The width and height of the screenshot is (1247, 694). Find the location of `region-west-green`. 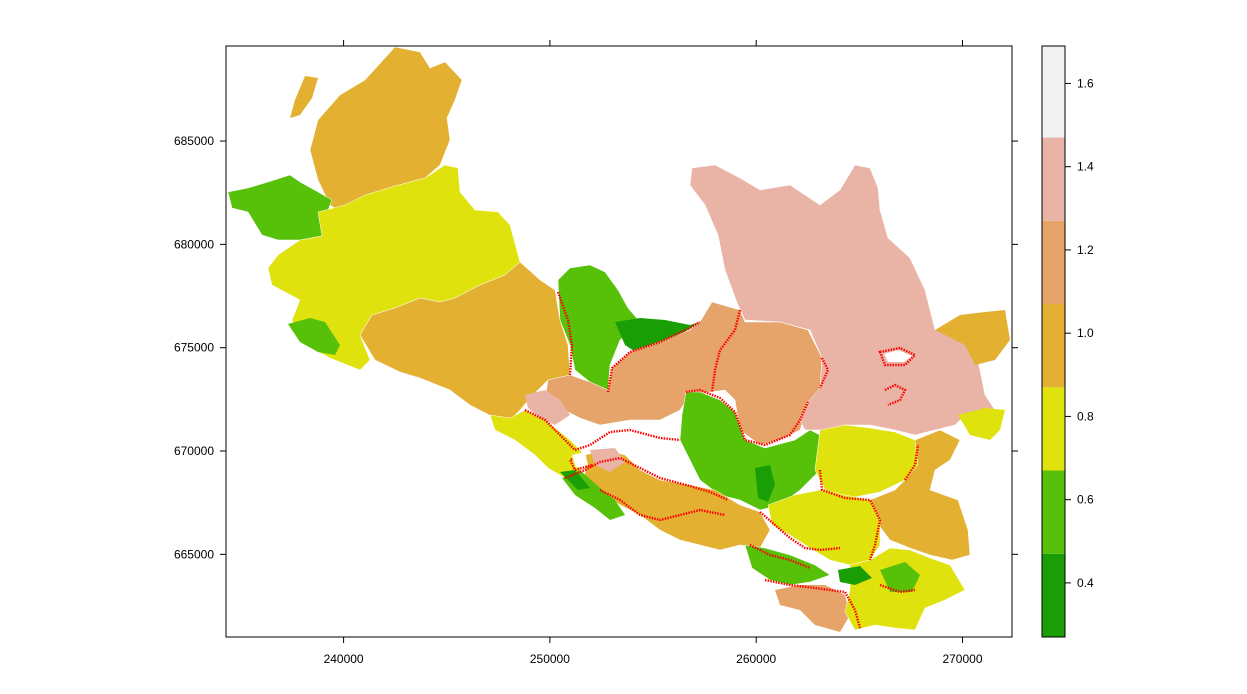

region-west-green is located at coordinates (280, 207).